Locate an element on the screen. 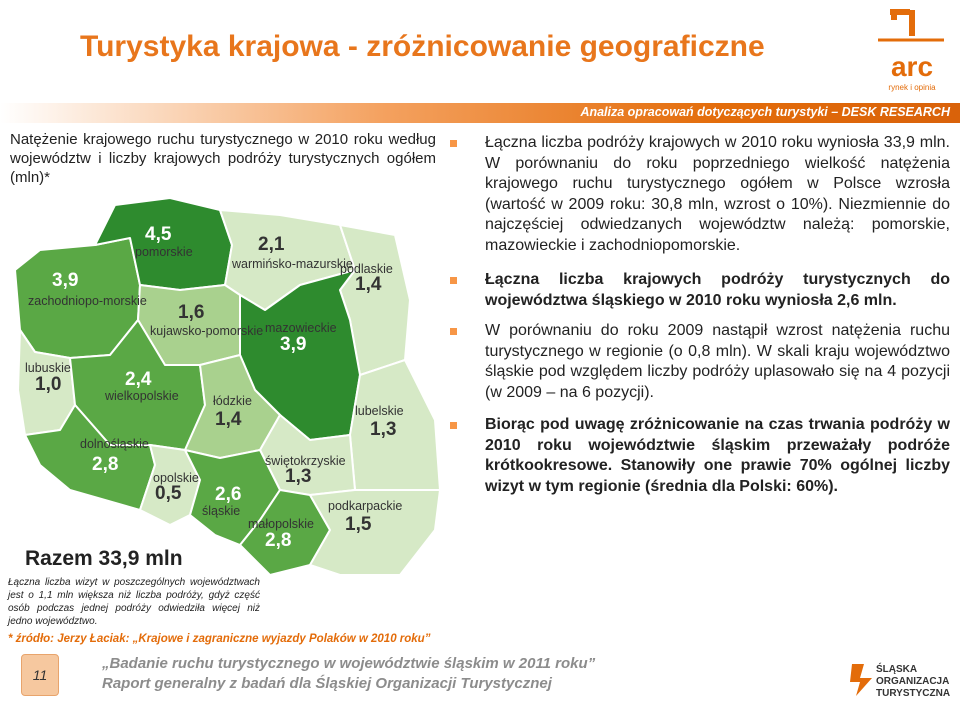  org-logo-line3: TURYSTYCZNA is located at coordinates (913, 693).